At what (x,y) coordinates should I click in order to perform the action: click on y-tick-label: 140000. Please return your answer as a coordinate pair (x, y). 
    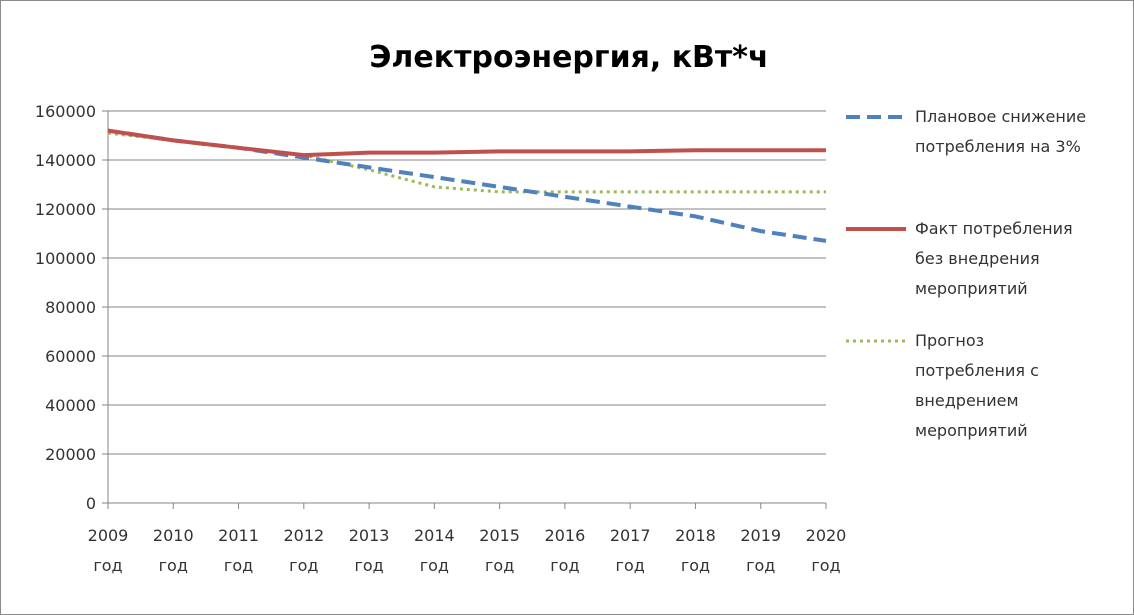
    Looking at the image, I should click on (65, 160).